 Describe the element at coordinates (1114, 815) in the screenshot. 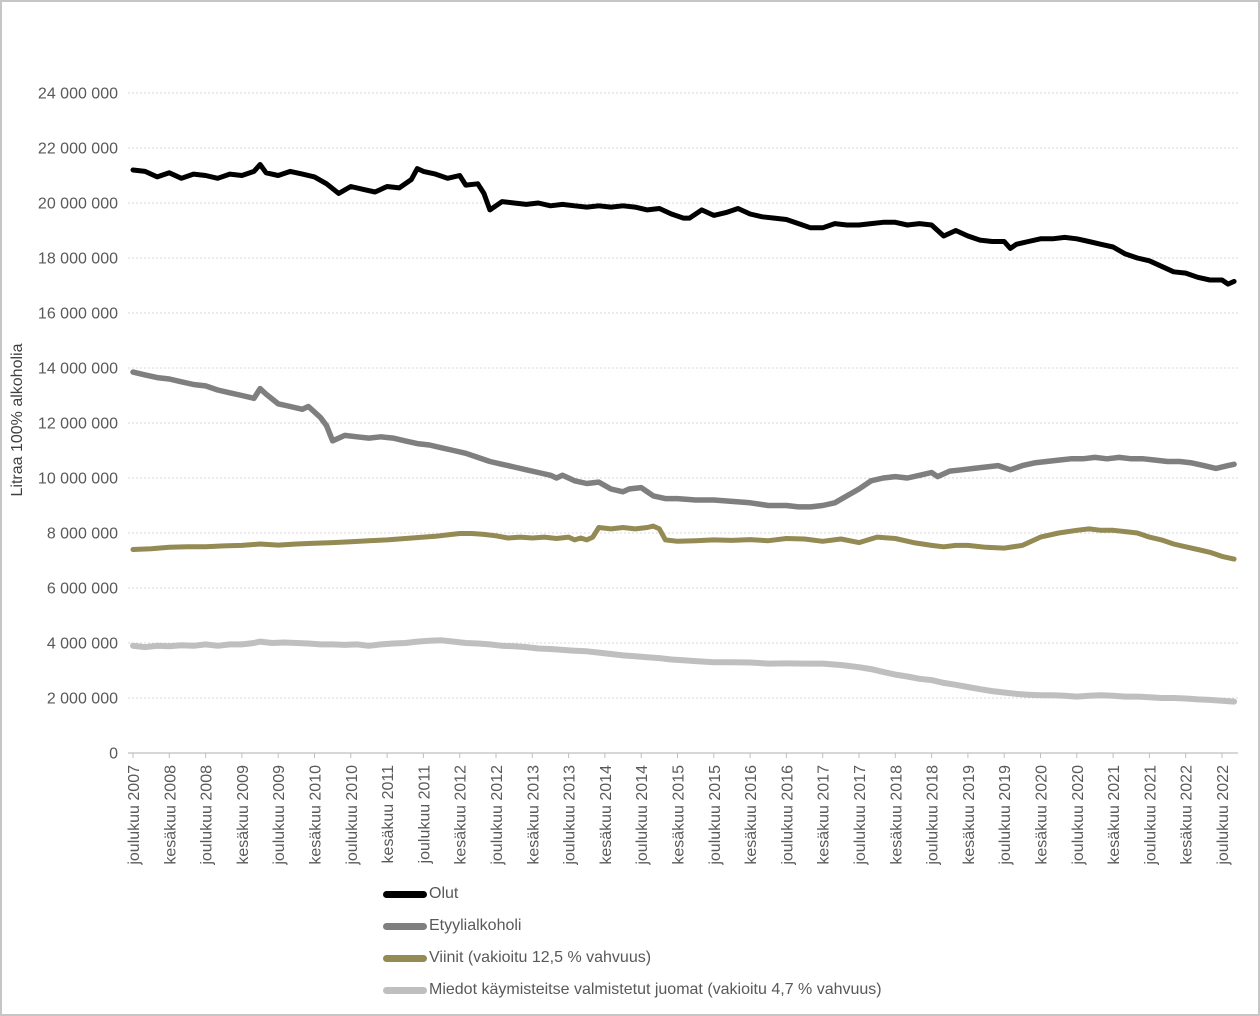

I see `x-tick-label: kesäkuu 2021` at that location.